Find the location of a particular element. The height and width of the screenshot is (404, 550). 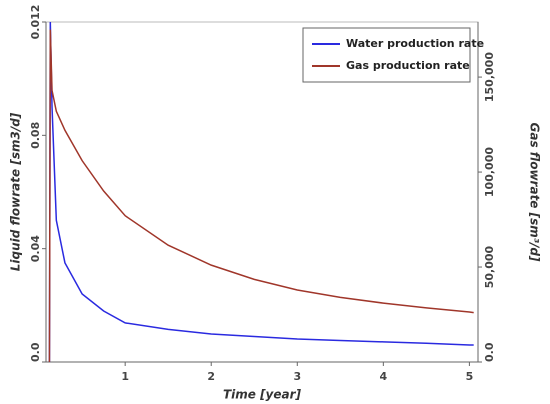

y-tick-label: 0.0 is located at coordinates (35, 352).